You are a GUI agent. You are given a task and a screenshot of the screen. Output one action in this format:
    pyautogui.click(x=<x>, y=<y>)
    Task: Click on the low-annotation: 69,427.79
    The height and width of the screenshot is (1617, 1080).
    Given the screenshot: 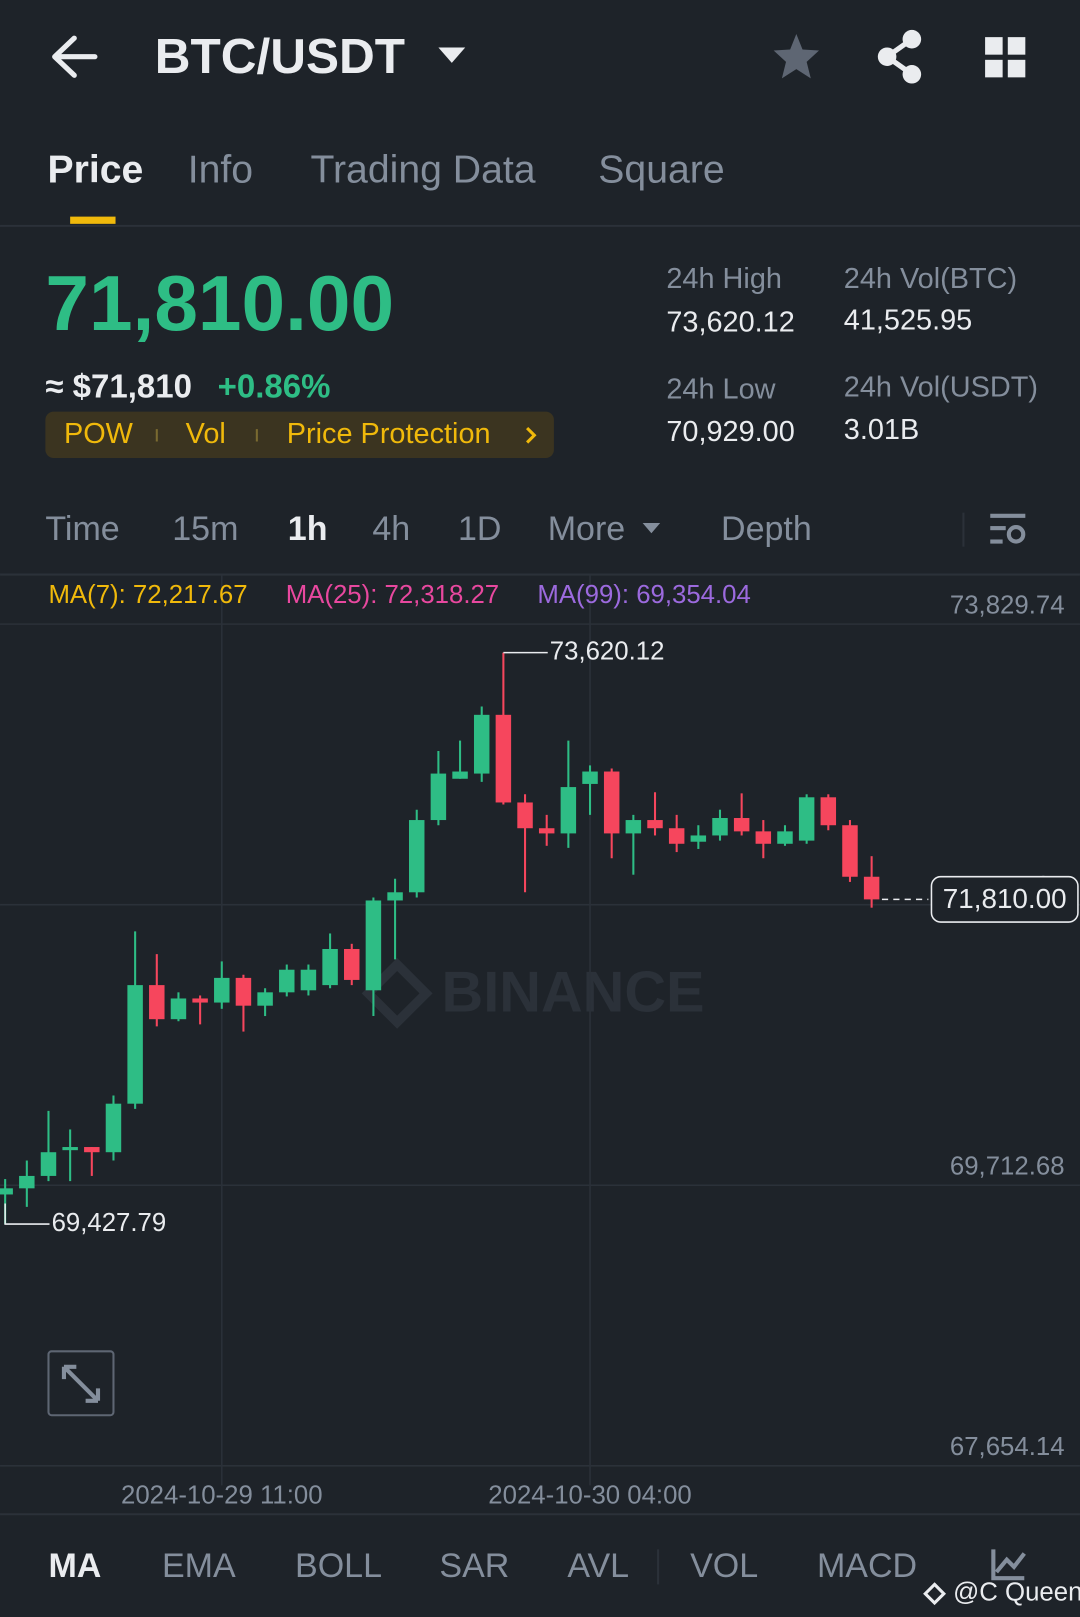 What is the action you would take?
    pyautogui.click(x=109, y=1223)
    